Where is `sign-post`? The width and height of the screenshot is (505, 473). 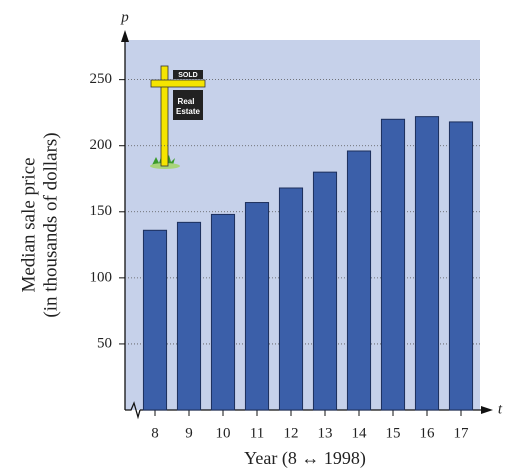 sign-post is located at coordinates (164, 116).